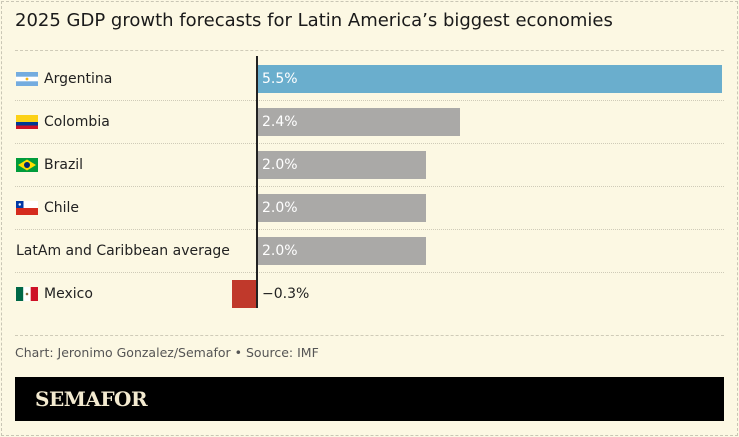 Image resolution: width=739 pixels, height=437 pixels. What do you see at coordinates (369, 50) in the screenshot?
I see `title-divider` at bounding box center [369, 50].